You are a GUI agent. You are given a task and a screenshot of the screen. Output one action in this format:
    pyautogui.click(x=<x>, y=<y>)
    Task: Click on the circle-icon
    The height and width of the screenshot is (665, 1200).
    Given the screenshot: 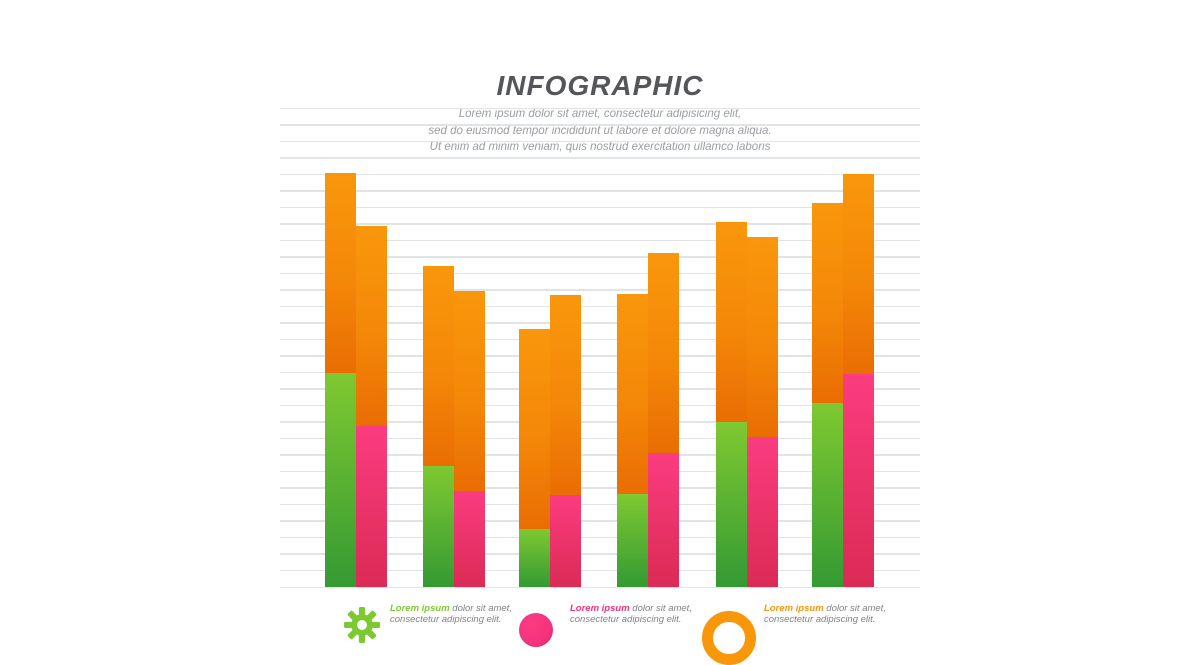 What is the action you would take?
    pyautogui.click(x=536, y=630)
    